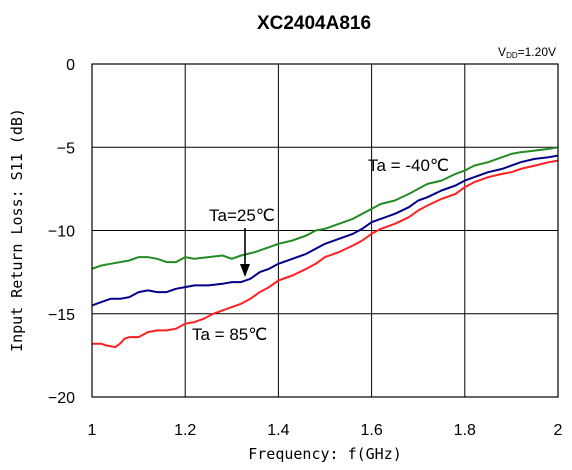  What do you see at coordinates (229, 334) in the screenshot?
I see `annotation-ta-85: Ta = 85℃` at bounding box center [229, 334].